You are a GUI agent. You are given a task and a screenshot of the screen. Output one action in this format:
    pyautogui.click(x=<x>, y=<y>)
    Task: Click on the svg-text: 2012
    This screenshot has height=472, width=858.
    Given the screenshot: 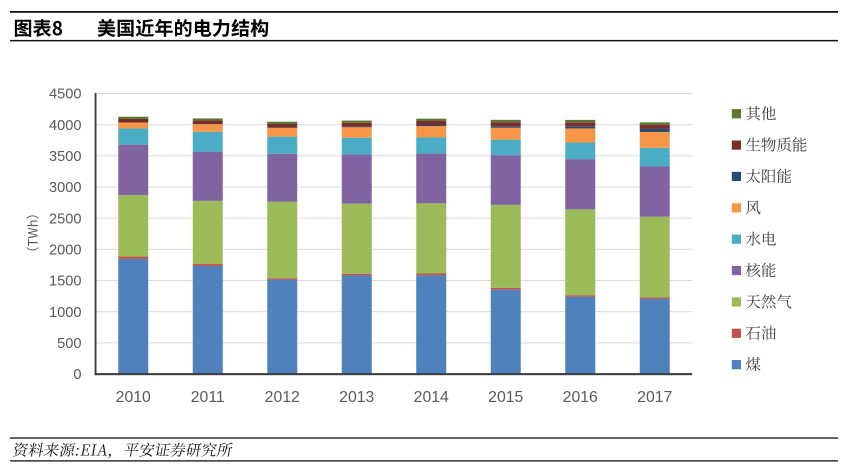 What is the action you would take?
    pyautogui.click(x=282, y=397)
    